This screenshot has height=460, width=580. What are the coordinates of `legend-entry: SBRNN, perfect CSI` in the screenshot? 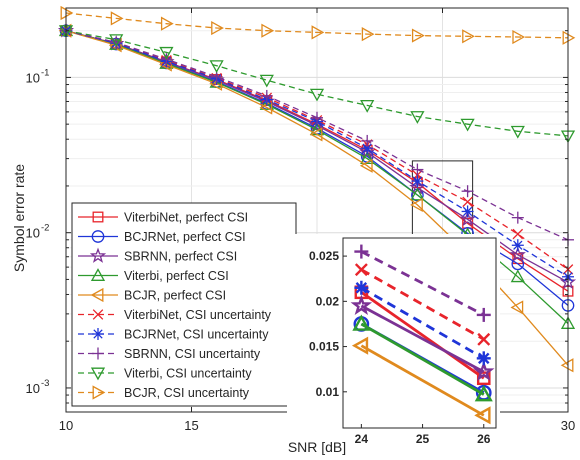 It's located at (157, 255).